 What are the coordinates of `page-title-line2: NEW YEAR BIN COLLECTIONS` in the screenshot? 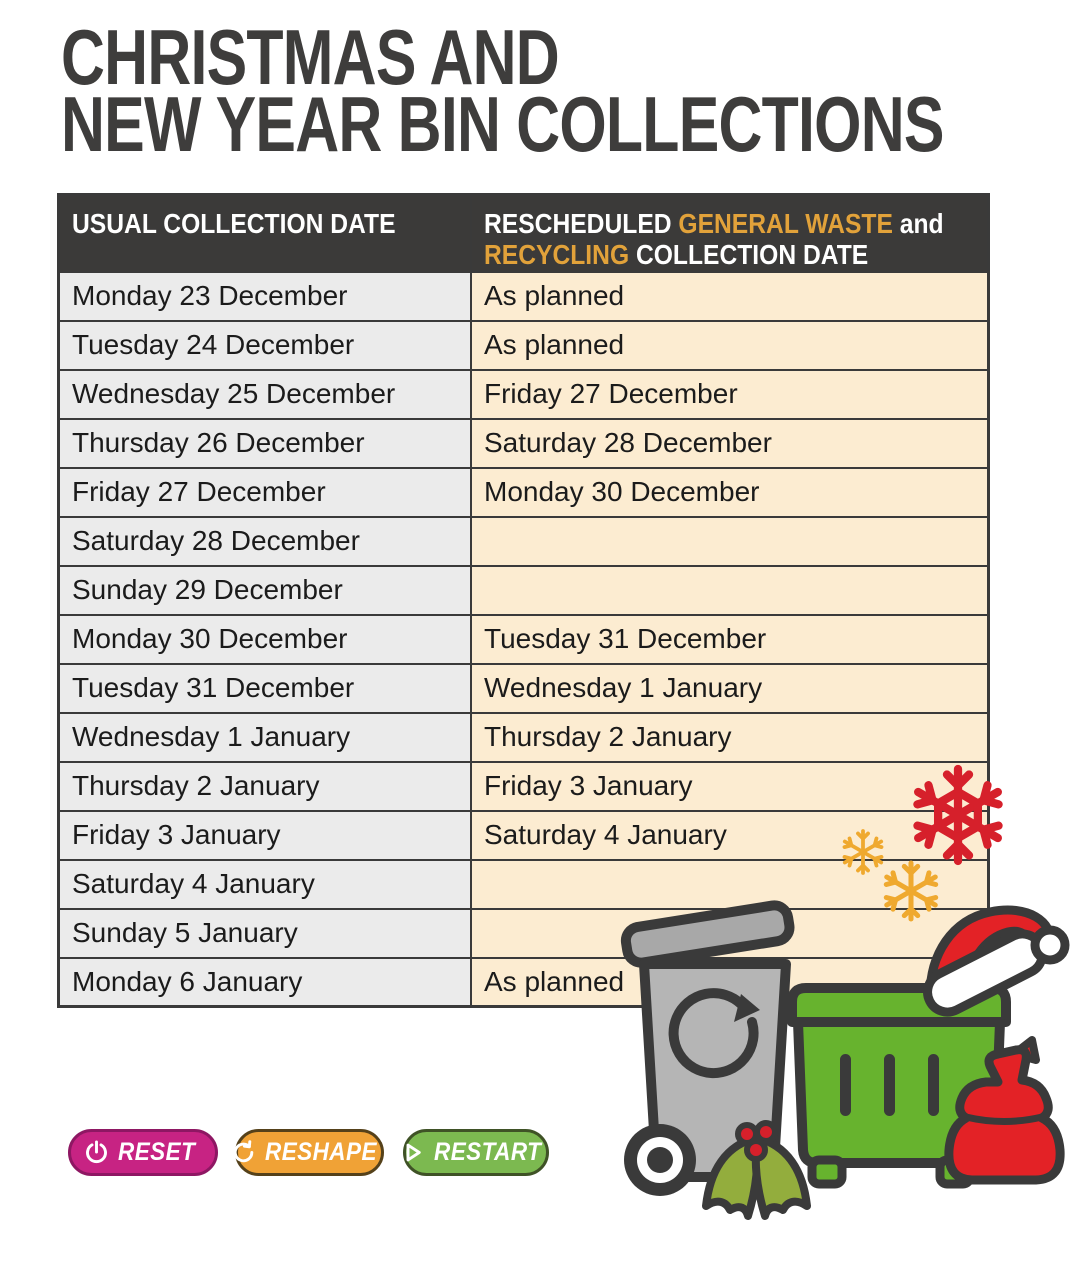 It's located at (502, 124).